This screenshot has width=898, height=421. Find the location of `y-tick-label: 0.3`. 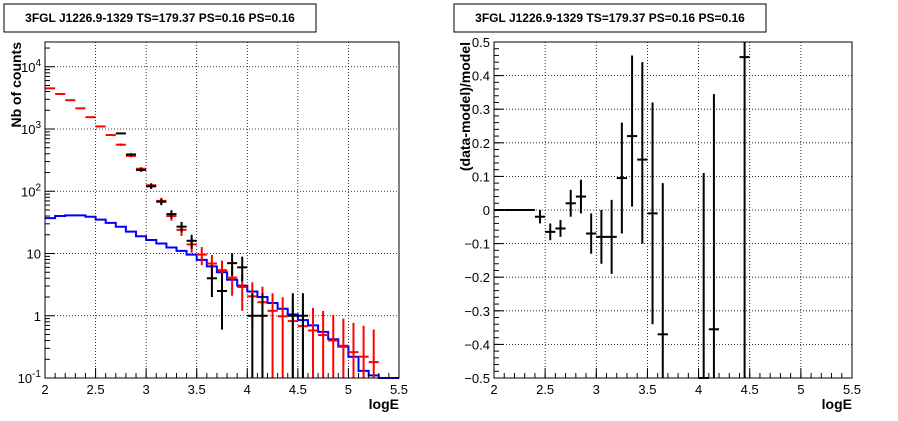

y-tick-label: 0.3 is located at coordinates (481, 109).